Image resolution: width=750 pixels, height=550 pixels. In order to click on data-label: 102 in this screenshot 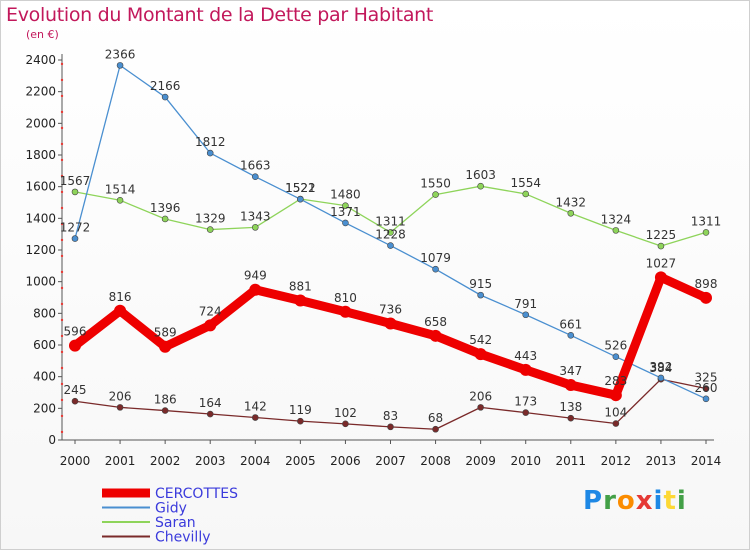, I will do `click(345, 413)`.